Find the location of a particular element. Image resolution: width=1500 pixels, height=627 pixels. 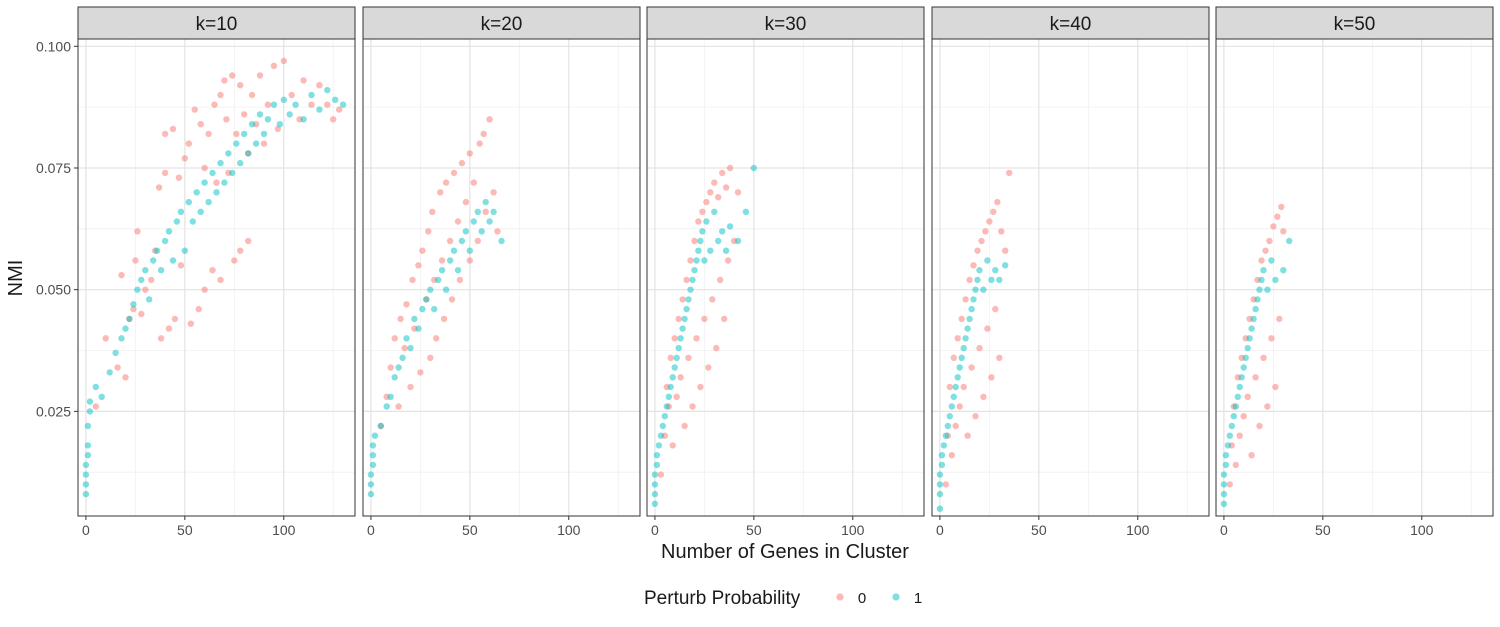

legend-label-1: 1 is located at coordinates (918, 598).